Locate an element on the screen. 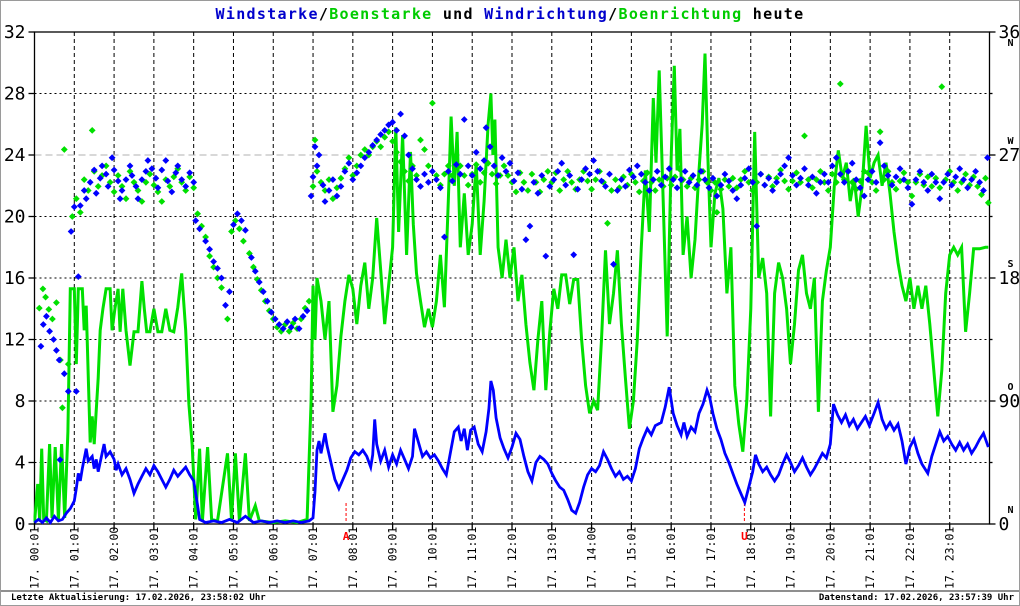 This screenshot has height=606, width=1020. x-tick-label: 17. 13:01 is located at coordinates (552, 558).